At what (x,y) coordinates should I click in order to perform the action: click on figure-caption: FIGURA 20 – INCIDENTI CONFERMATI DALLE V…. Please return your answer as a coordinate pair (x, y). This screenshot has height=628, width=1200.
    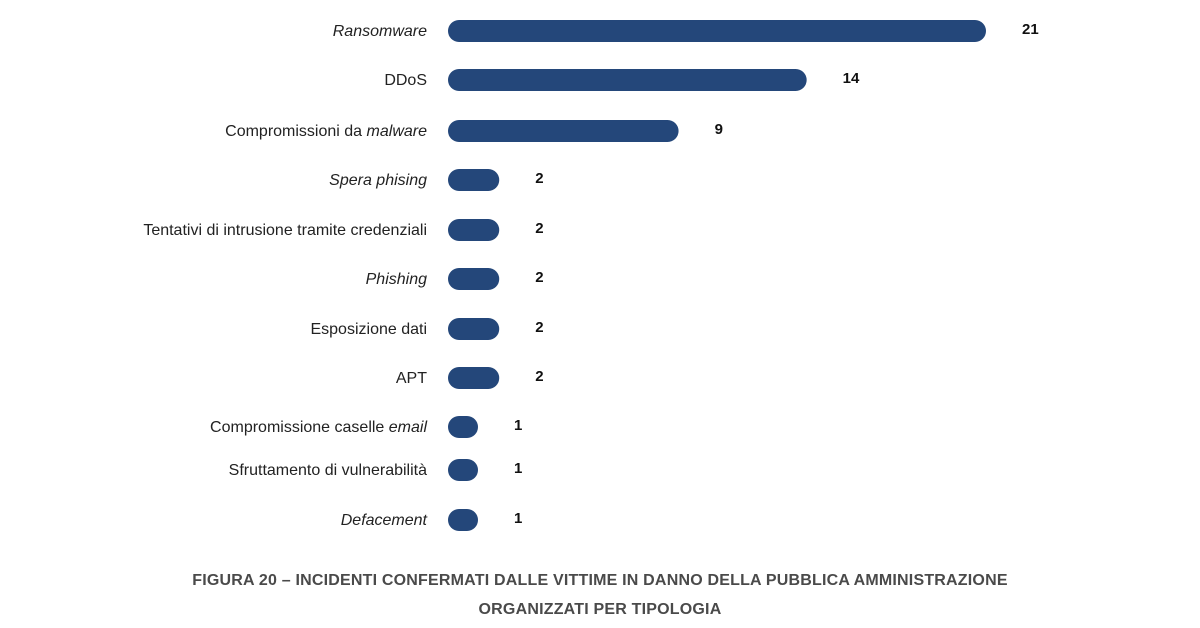
    Looking at the image, I should click on (600, 595).